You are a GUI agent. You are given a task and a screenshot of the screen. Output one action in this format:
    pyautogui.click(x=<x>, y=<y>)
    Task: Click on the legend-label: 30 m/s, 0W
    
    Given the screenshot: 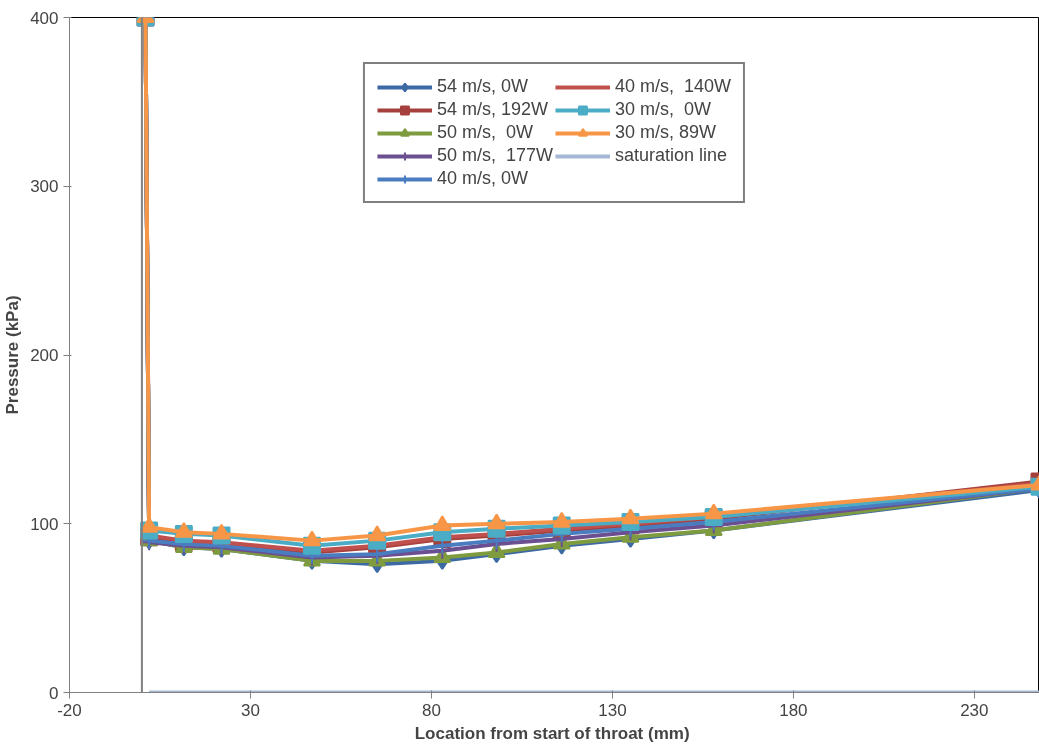 What is the action you would take?
    pyautogui.click(x=663, y=109)
    